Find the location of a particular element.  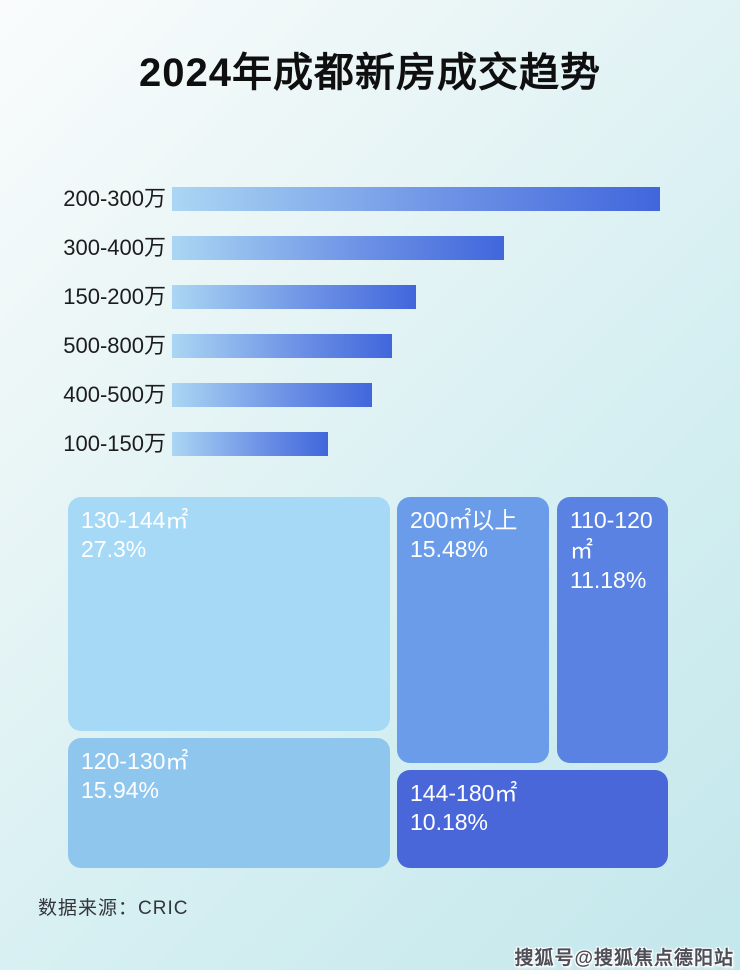

treemap-box-percentage: 27.3% is located at coordinates (114, 549).